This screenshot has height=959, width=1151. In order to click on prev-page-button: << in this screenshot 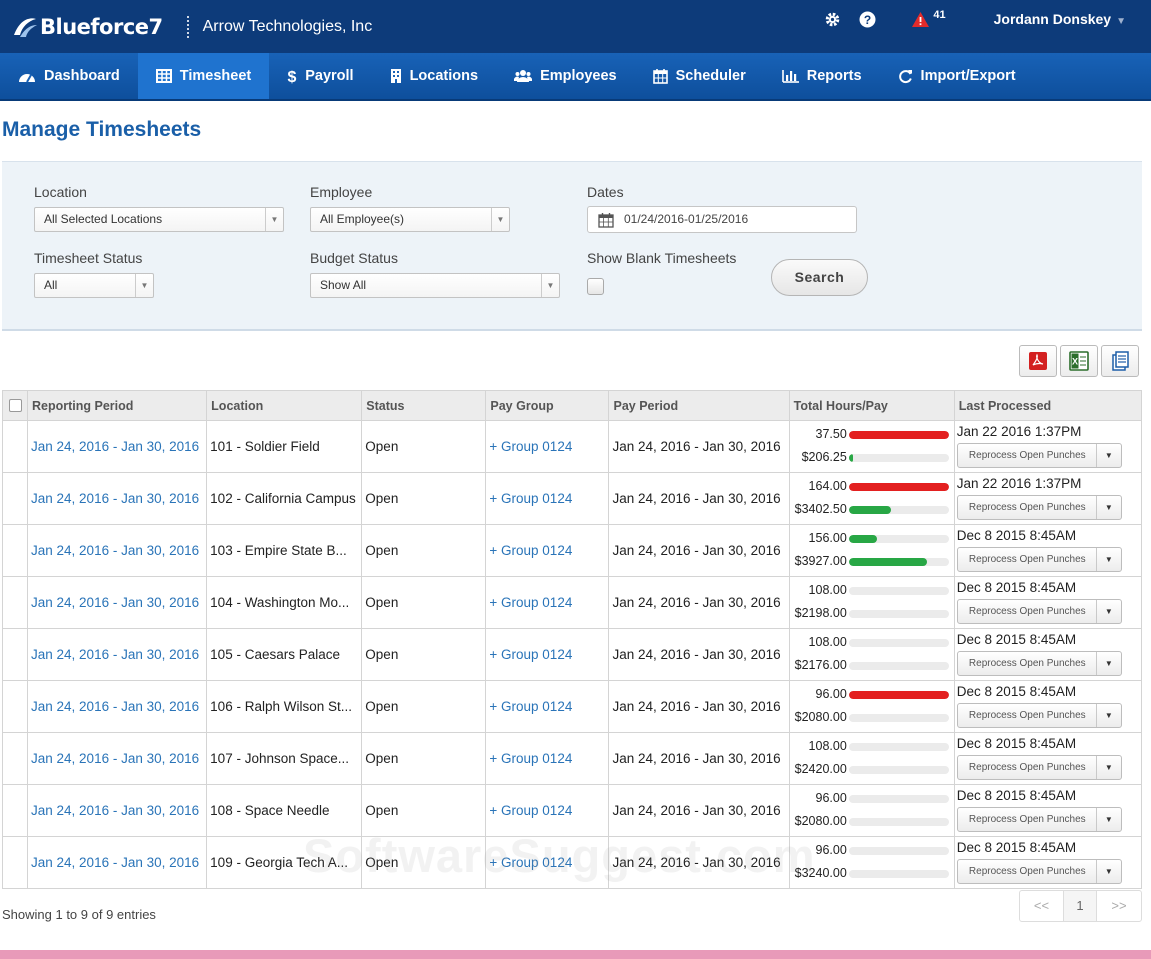, I will do `click(1042, 906)`.